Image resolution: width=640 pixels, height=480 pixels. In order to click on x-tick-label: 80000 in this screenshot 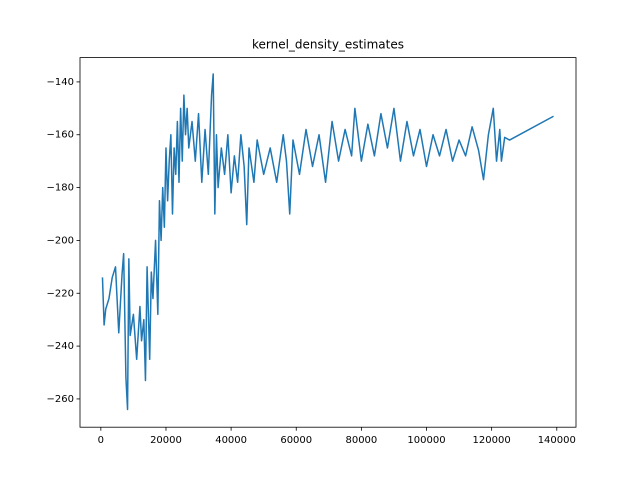, I will do `click(361, 440)`.